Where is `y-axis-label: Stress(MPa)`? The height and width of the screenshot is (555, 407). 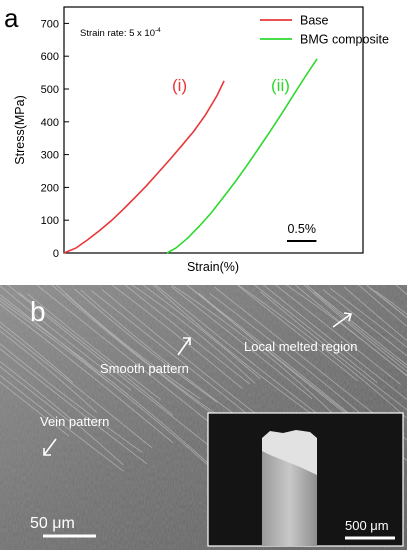
y-axis-label: Stress(MPa) is located at coordinates (20, 129).